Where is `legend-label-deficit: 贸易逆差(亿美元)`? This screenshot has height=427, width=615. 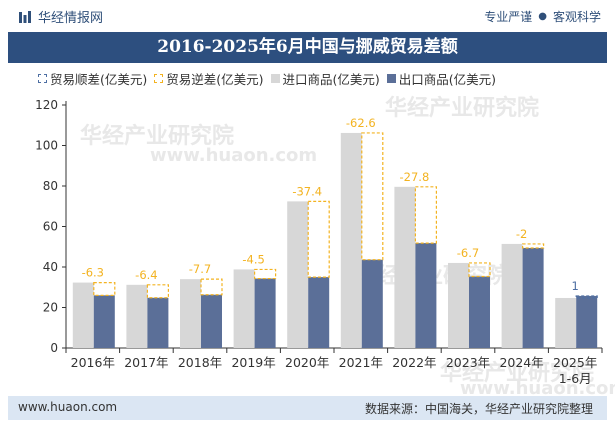 legend-label-deficit: 贸易逆差(亿美元) is located at coordinates (215, 79).